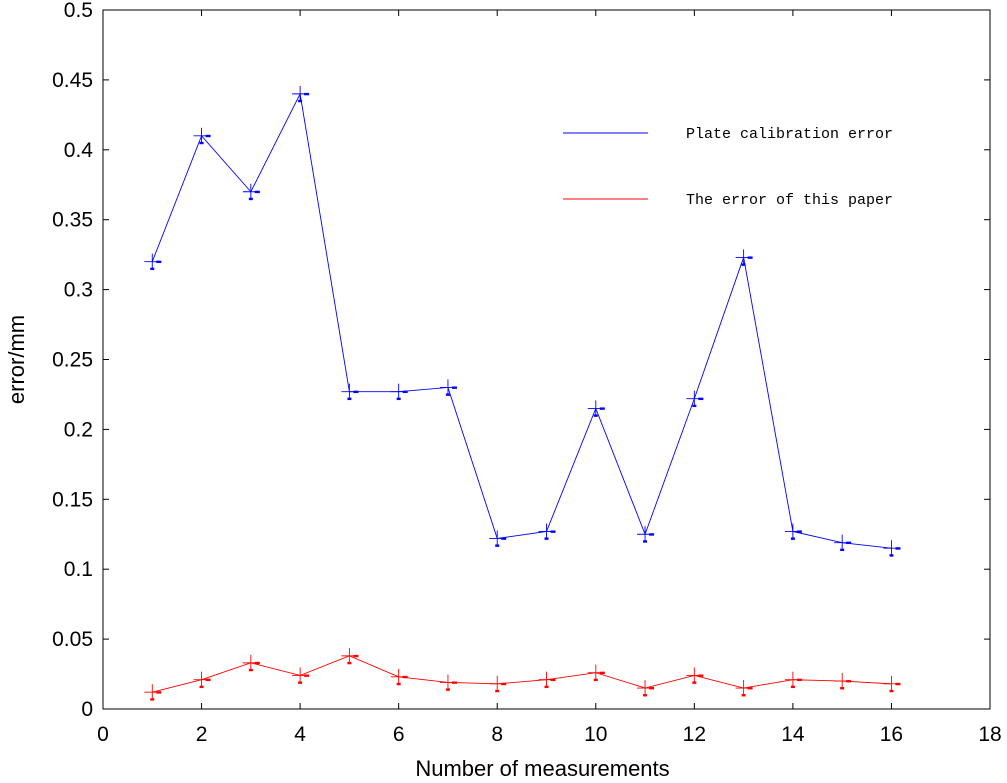 This screenshot has height=783, width=1007. Describe the element at coordinates (300, 734) in the screenshot. I see `x-tick-label: 4` at that location.